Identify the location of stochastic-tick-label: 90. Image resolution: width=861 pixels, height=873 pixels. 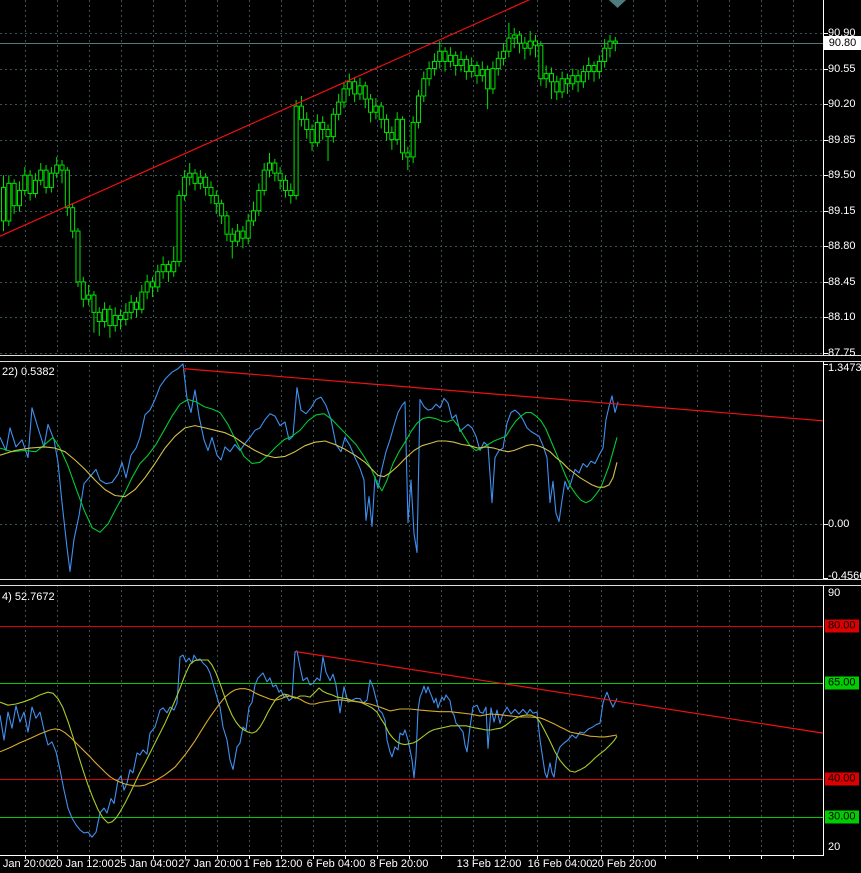
(834, 593).